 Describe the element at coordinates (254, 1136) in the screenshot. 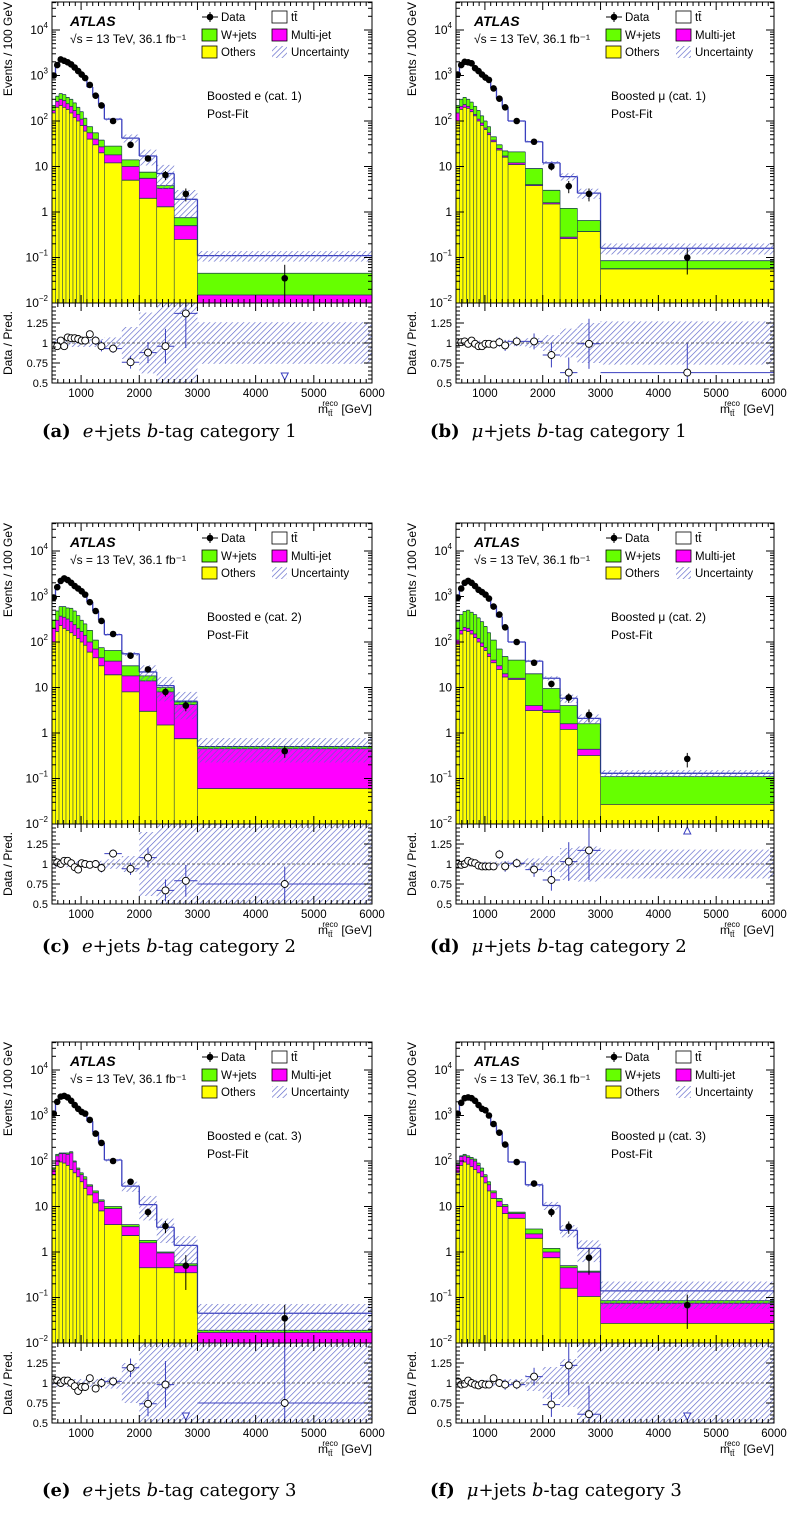

I see `region-label: Boosted e (cat. 3)` at that location.